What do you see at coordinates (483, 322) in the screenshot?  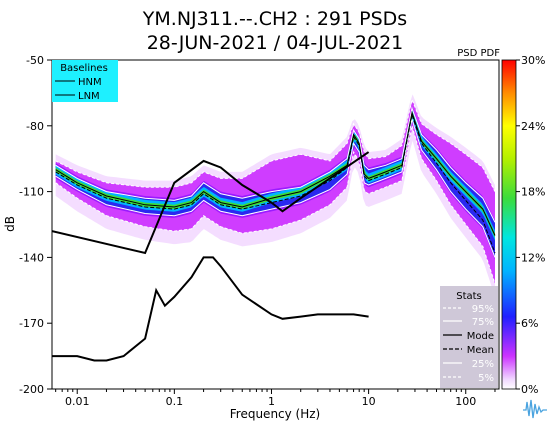 I see `legend-75-label: 75%` at bounding box center [483, 322].